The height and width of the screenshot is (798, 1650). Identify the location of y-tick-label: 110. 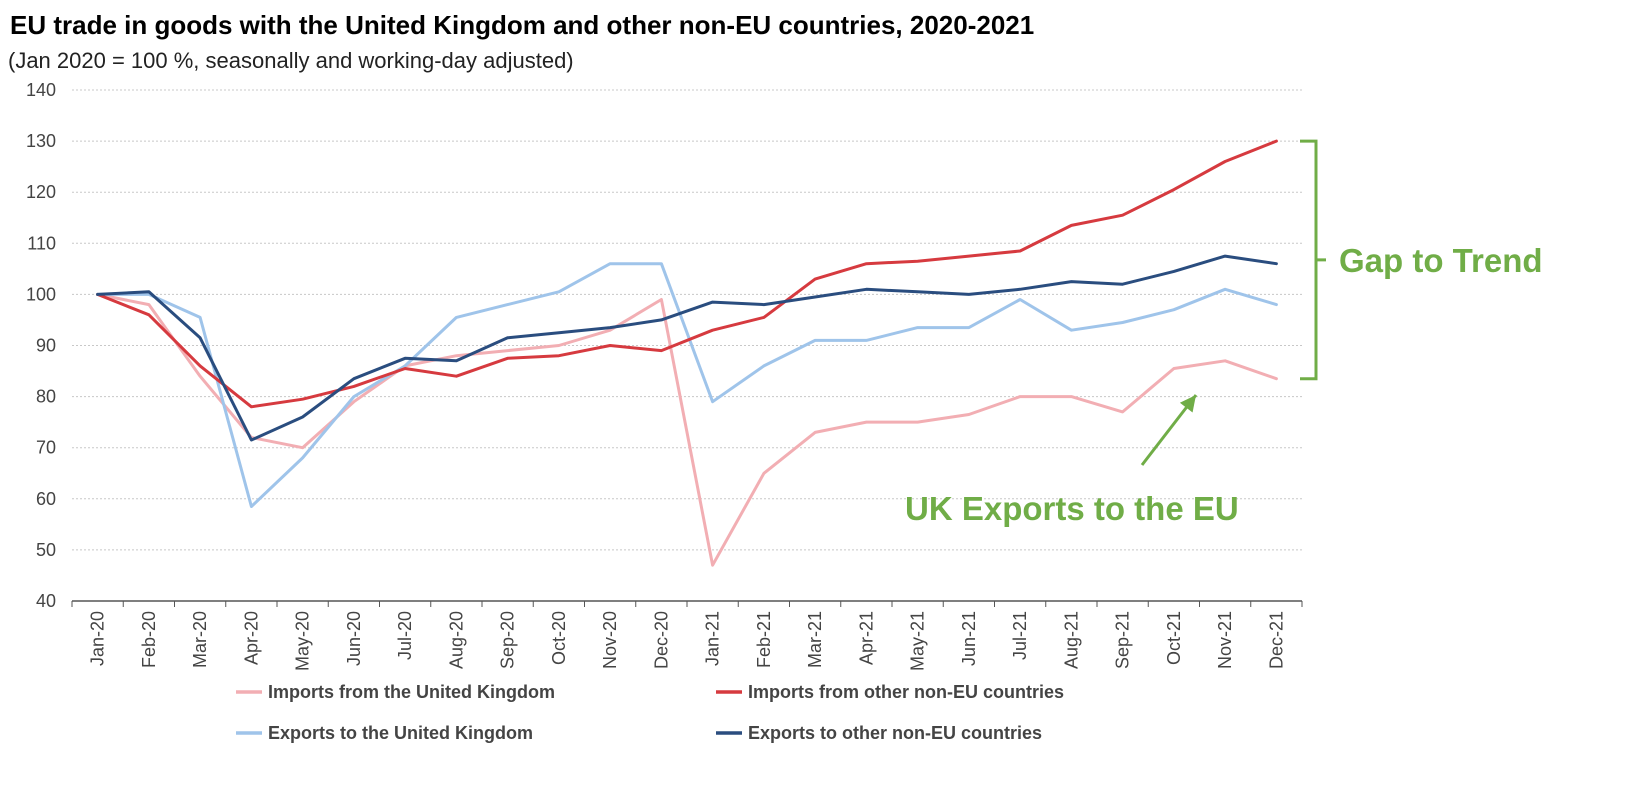
(41, 243).